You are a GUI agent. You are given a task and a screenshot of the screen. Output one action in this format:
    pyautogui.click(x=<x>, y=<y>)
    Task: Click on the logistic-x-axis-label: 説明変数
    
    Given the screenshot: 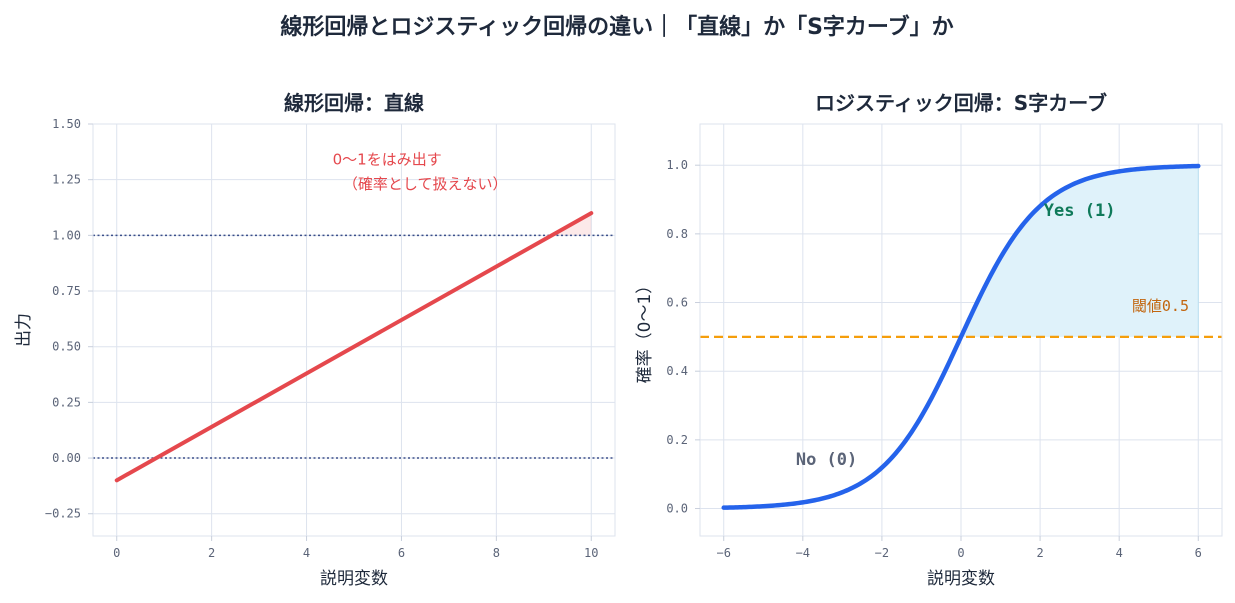 What is the action you would take?
    pyautogui.click(x=961, y=579)
    